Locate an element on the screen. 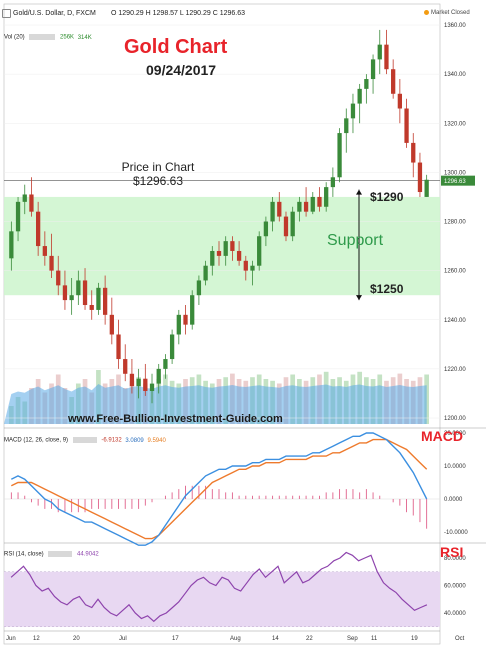  support-low-label: $1250 is located at coordinates (386, 289).